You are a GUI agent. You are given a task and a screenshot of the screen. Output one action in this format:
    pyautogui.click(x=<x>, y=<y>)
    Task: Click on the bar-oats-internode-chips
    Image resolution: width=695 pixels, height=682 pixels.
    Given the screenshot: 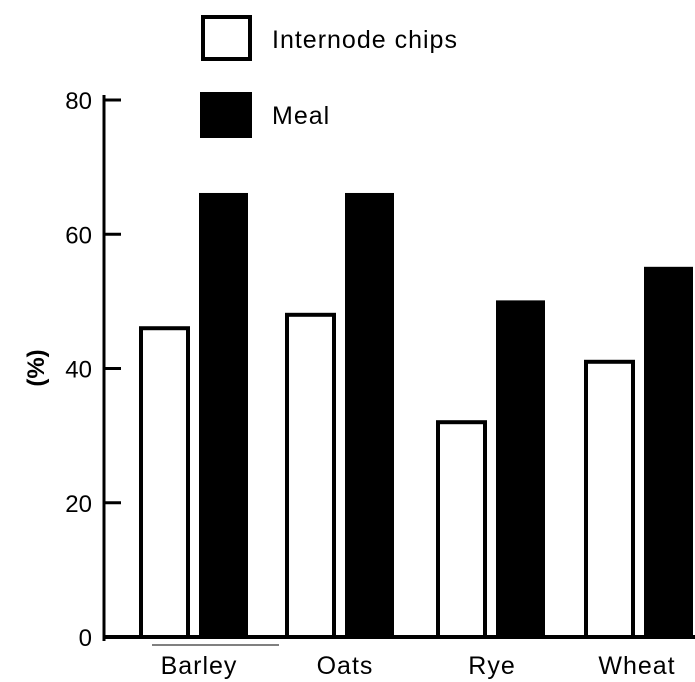 What is the action you would take?
    pyautogui.click(x=310, y=475)
    